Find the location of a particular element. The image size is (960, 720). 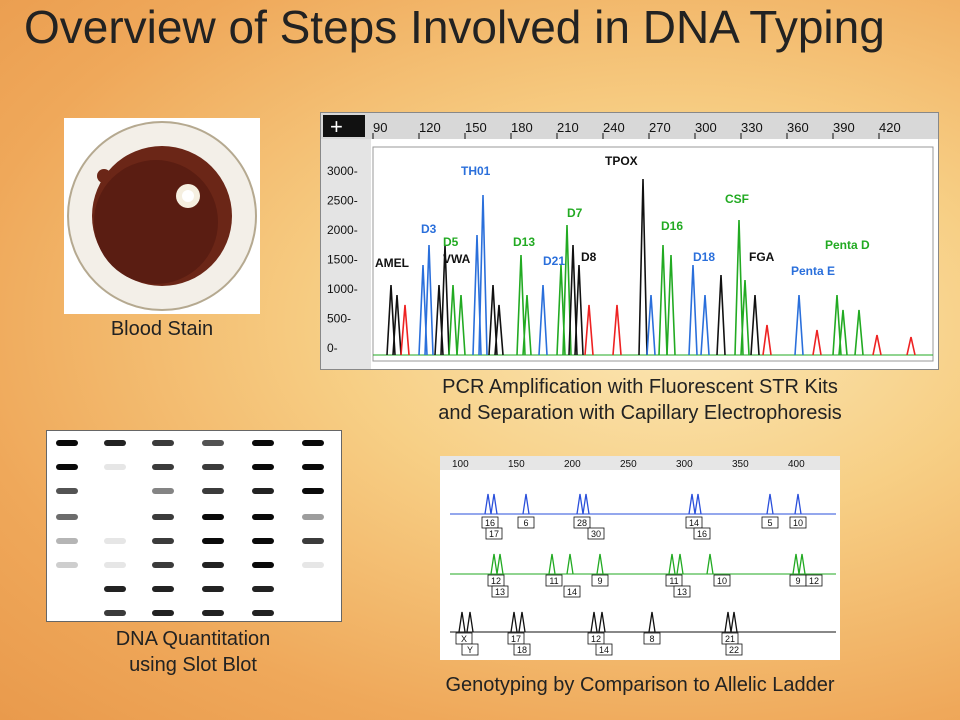

allele-label: Y is located at coordinates (470, 650).